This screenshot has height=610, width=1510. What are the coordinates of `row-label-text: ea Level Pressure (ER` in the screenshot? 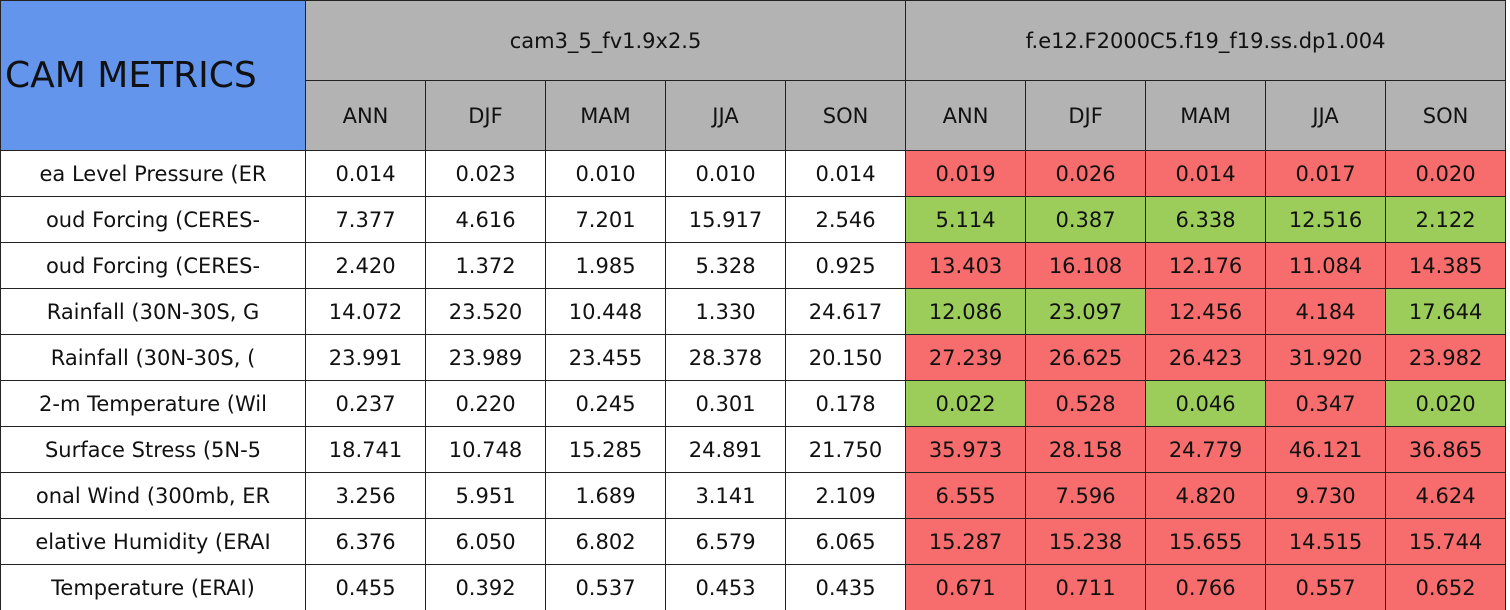 It's located at (153, 173).